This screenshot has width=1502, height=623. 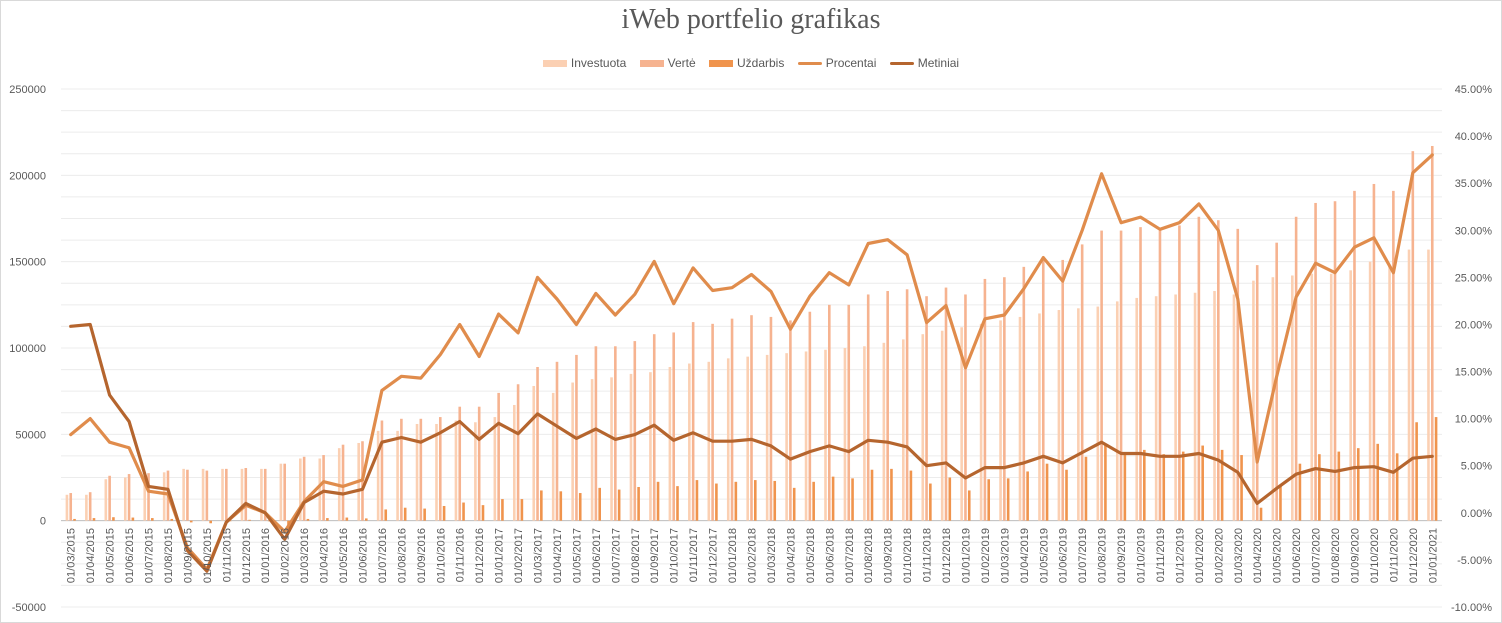 I want to click on x-tick-label: 01/02/2019, so click(x=986, y=555).